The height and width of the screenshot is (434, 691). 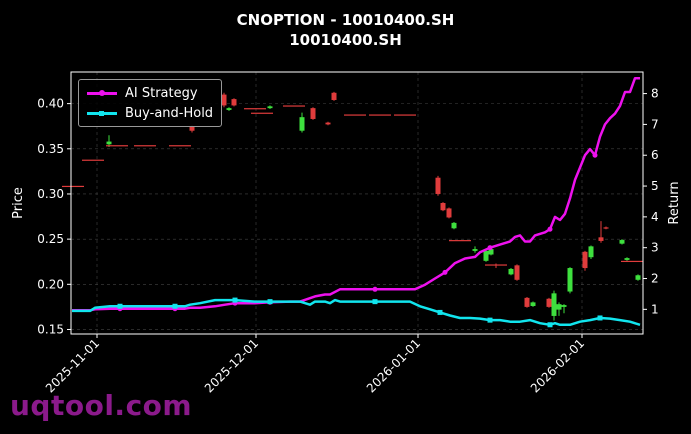 I want to click on y-axis-label-return: Return, so click(x=674, y=202).